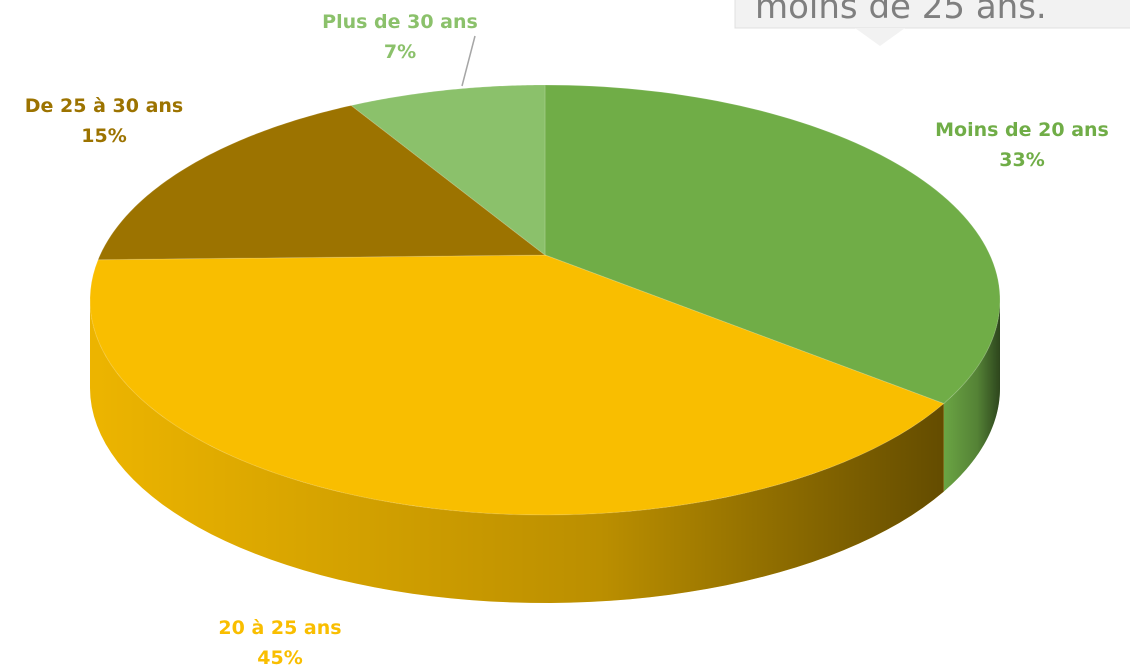 Image resolution: width=1130 pixels, height=672 pixels. I want to click on callout: moins de 25 ans., so click(932, 23).